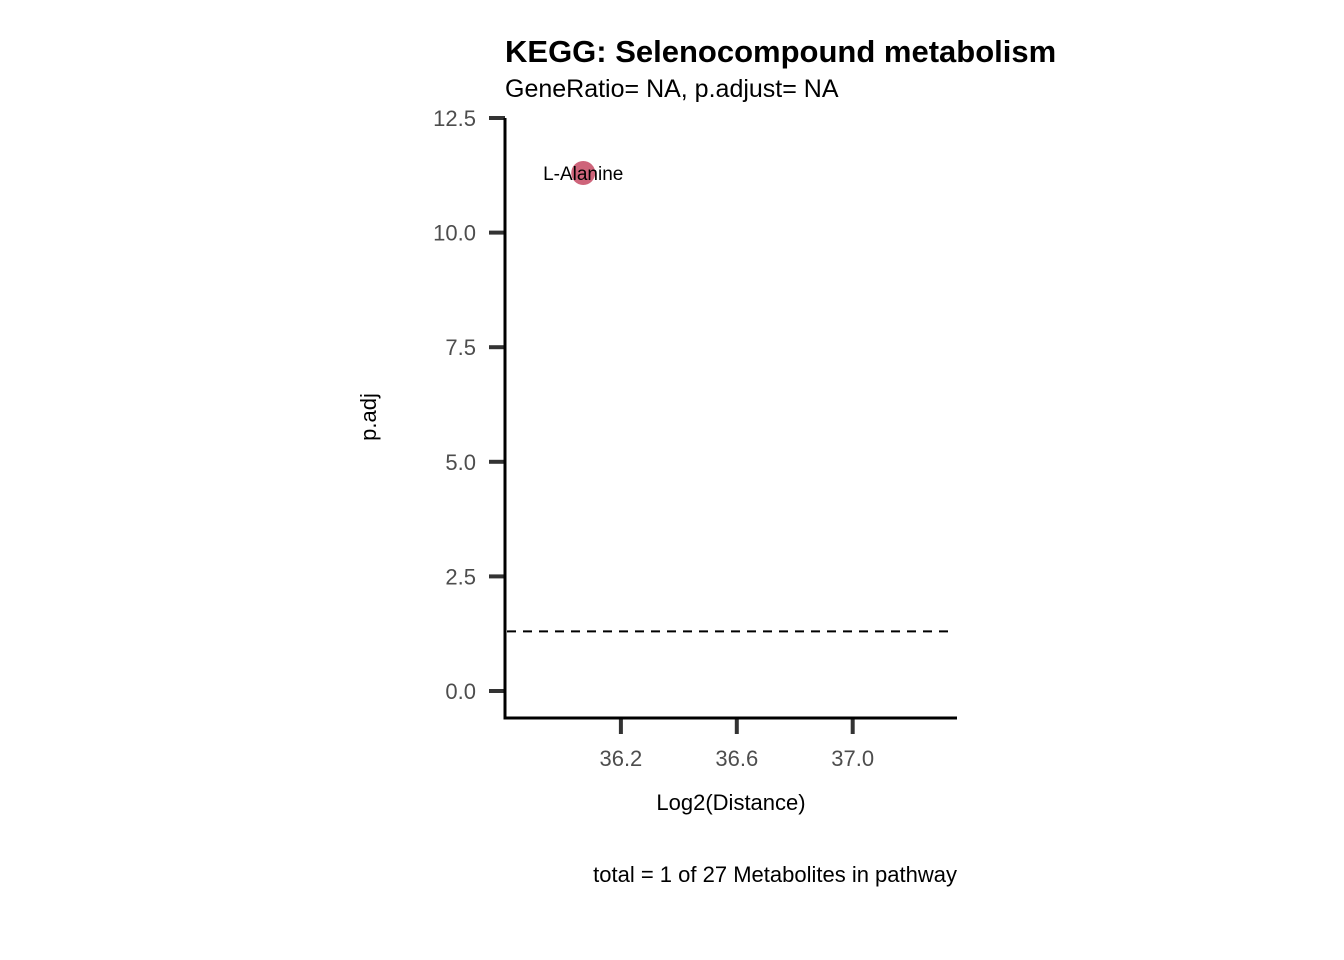 The width and height of the screenshot is (1344, 960). I want to click on y-tick-label: 10.0, so click(454, 233).